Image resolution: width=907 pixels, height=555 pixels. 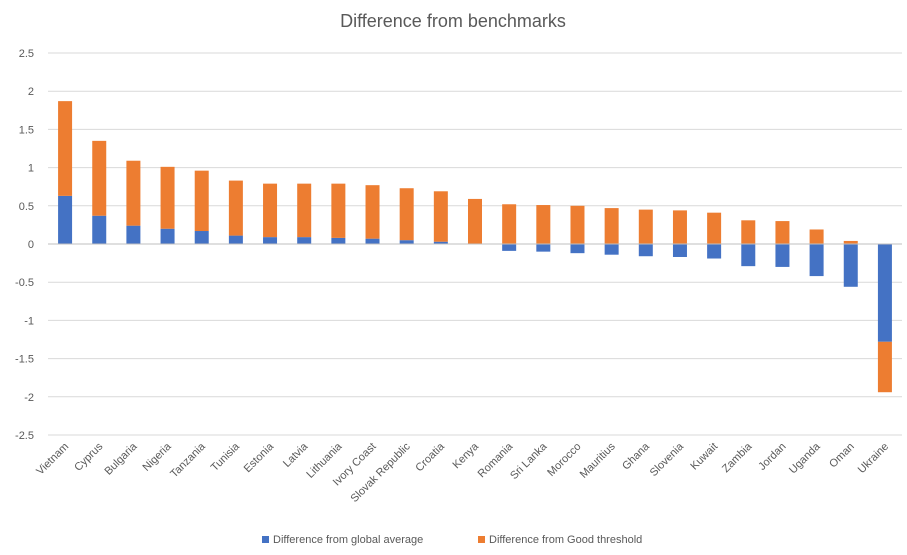 What do you see at coordinates (24, 283) in the screenshot?
I see `y-tick-label: -0.5` at bounding box center [24, 283].